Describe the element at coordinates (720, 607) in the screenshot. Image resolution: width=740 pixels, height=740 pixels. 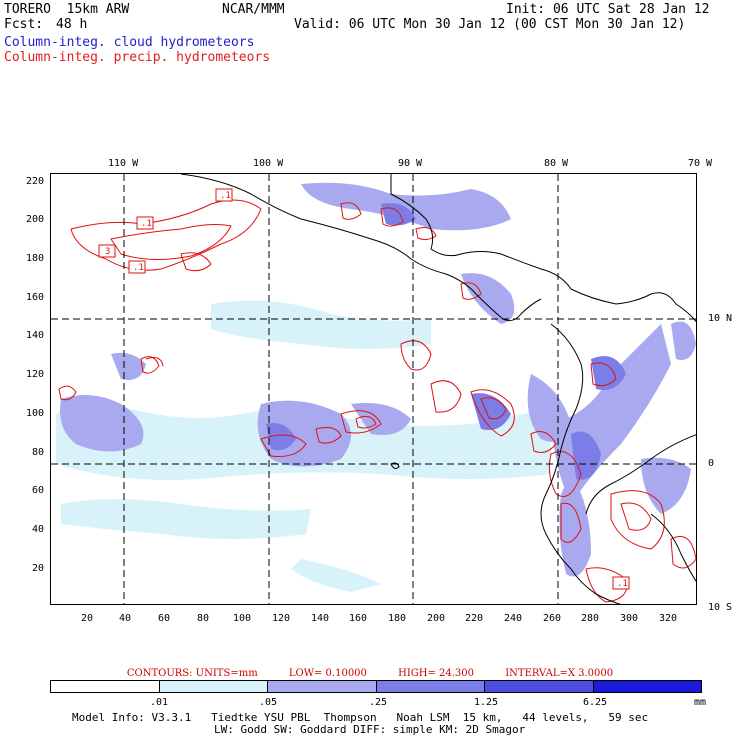
I see `lat-label-10s: 10 S` at that location.